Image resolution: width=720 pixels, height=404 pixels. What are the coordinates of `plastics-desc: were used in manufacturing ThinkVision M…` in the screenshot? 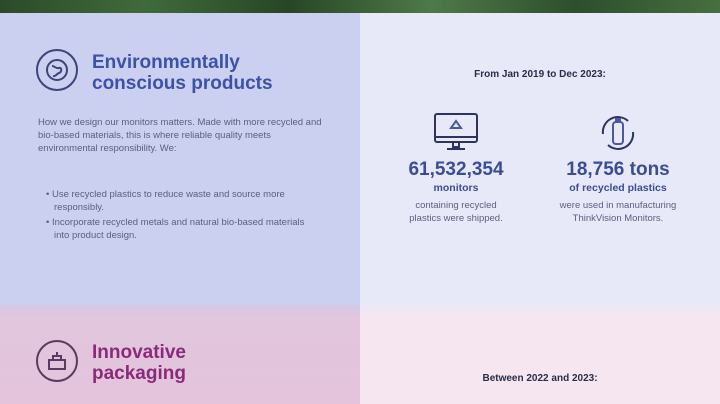 It's located at (618, 212).